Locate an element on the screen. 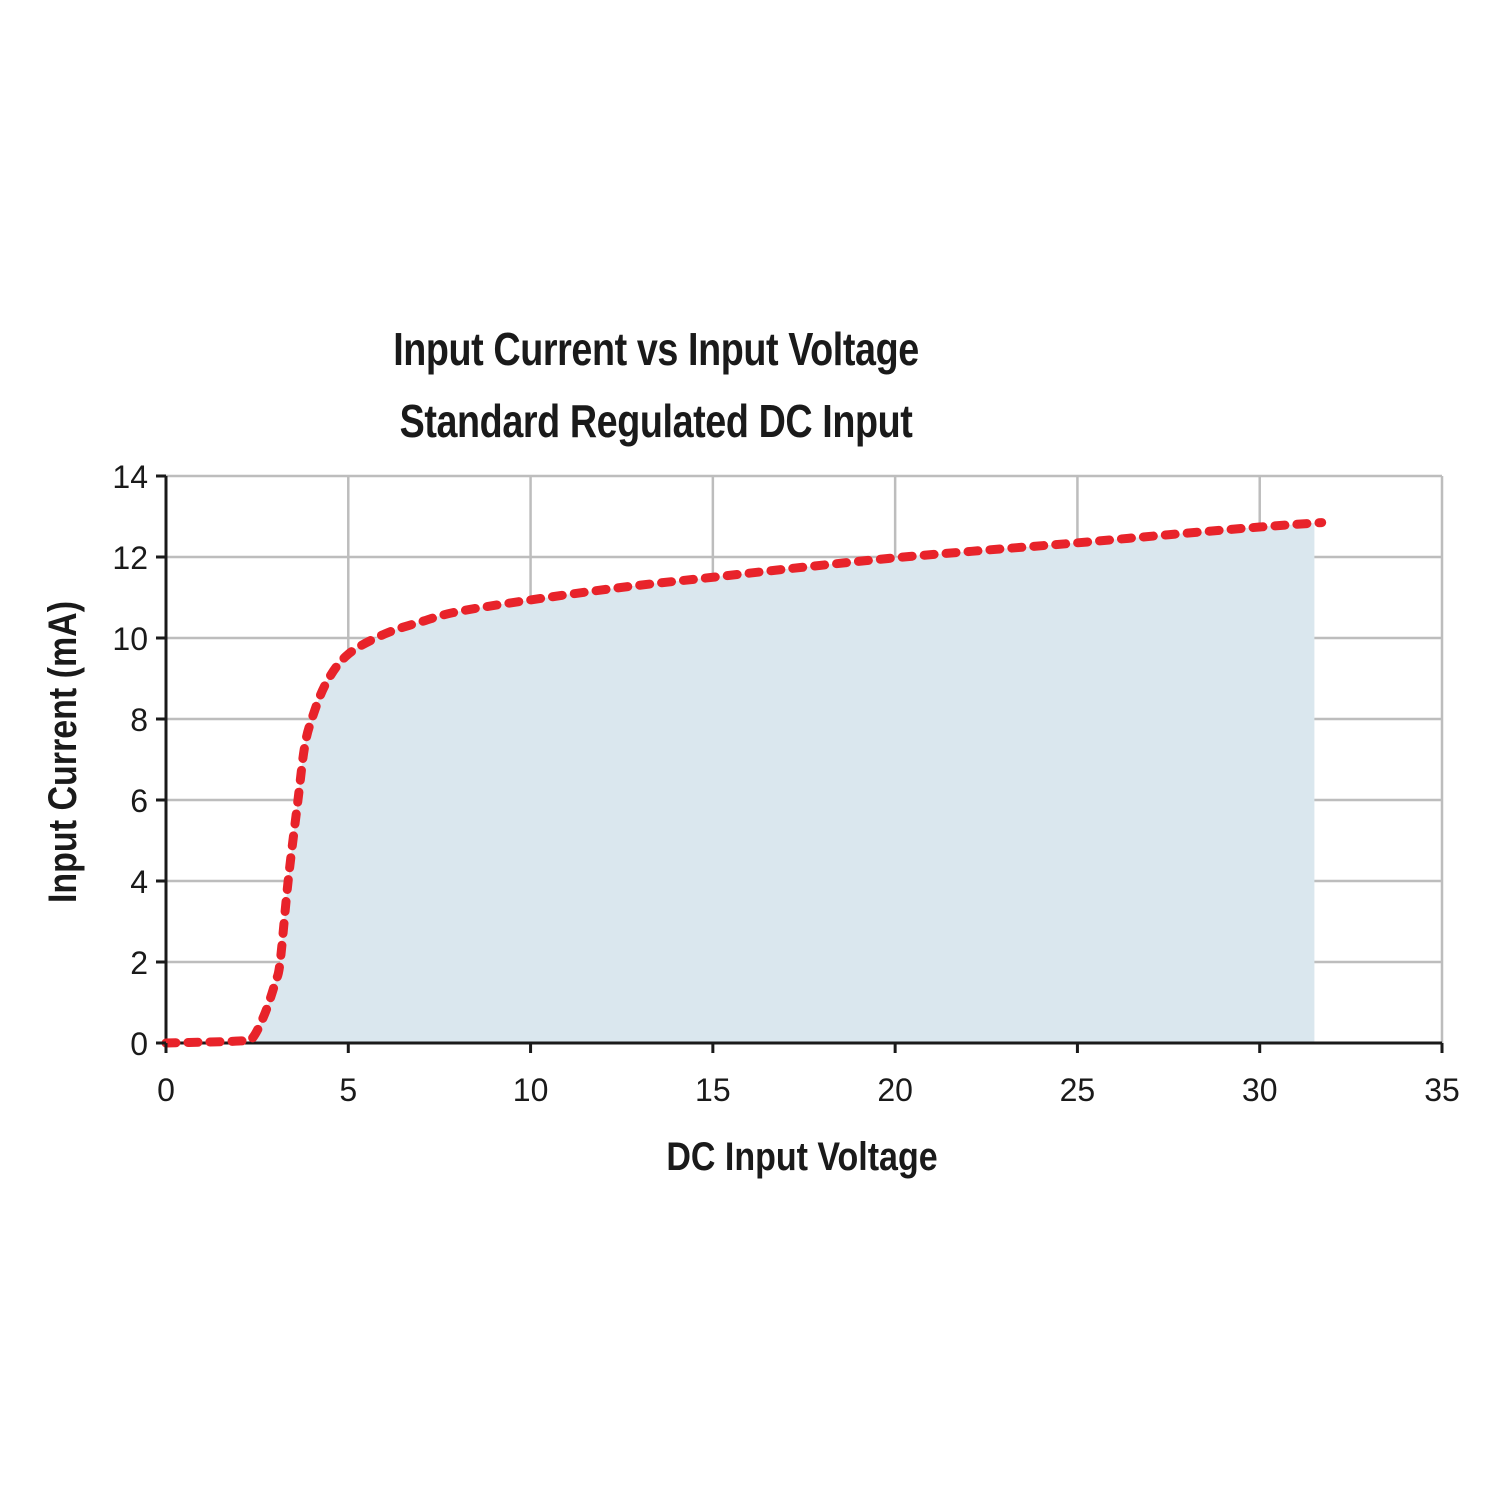  y-tick-label: 14 is located at coordinates (130, 477).